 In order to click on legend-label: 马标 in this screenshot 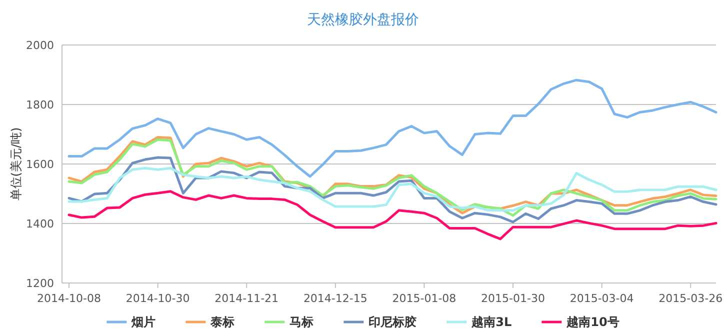, I will do `click(302, 322)`.